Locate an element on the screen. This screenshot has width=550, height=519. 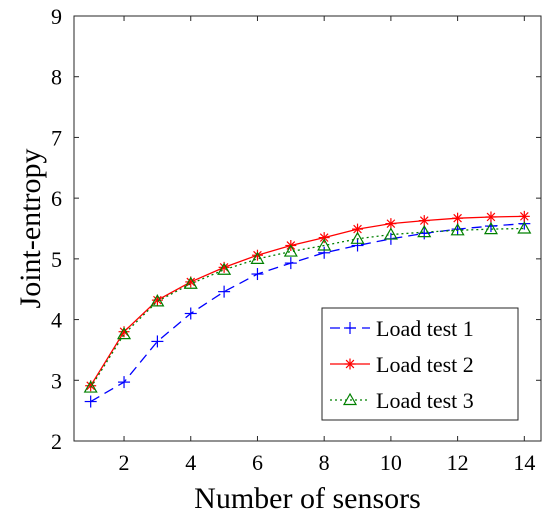
legend-item: Load test 1 is located at coordinates (402, 328).